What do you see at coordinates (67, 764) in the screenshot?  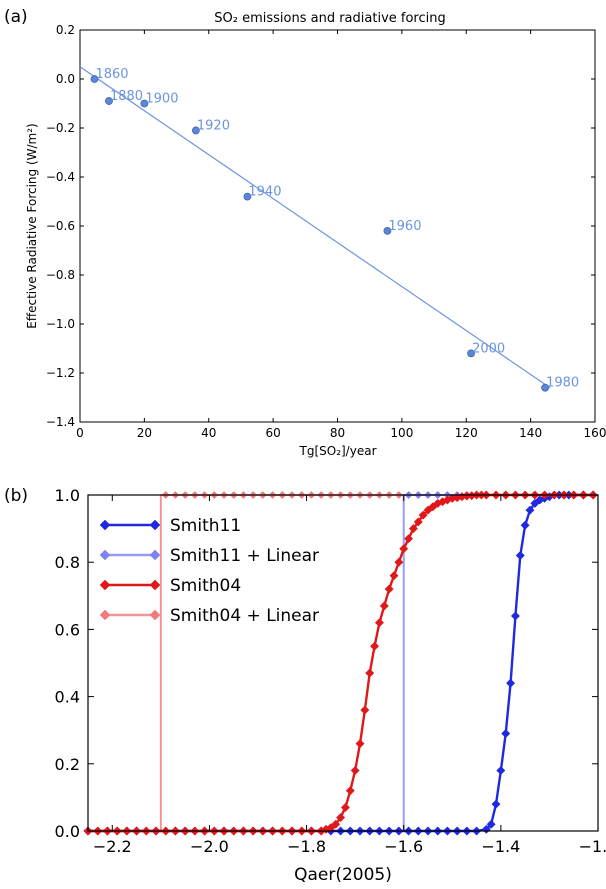 I see `panel-b-y-tick-label: 0.2` at bounding box center [67, 764].